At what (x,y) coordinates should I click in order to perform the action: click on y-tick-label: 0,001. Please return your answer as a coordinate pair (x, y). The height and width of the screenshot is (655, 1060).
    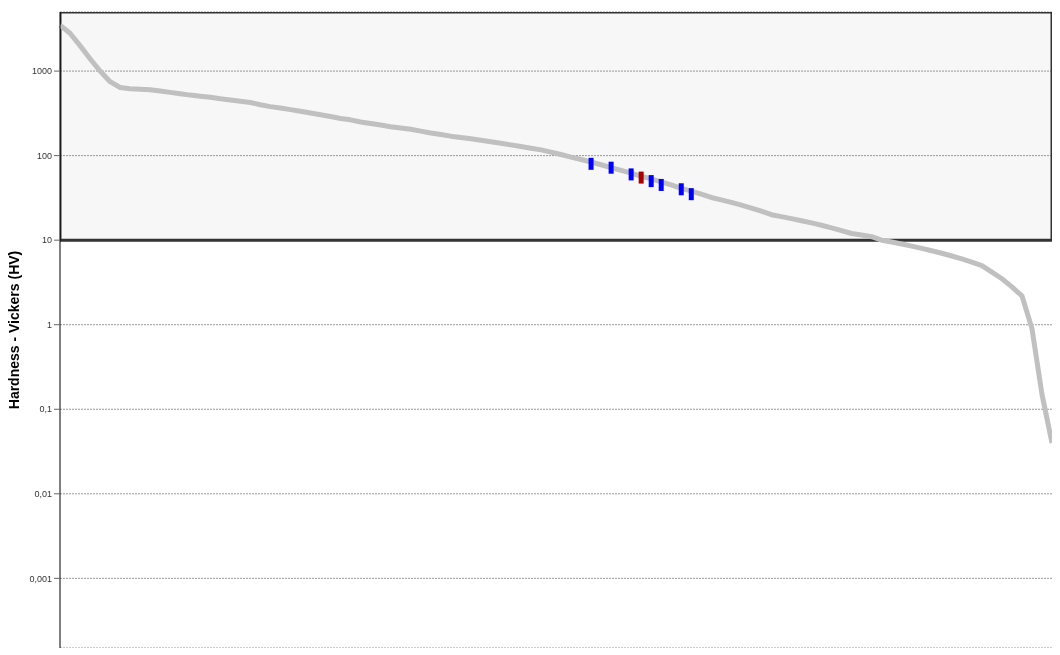
    Looking at the image, I should click on (40, 578).